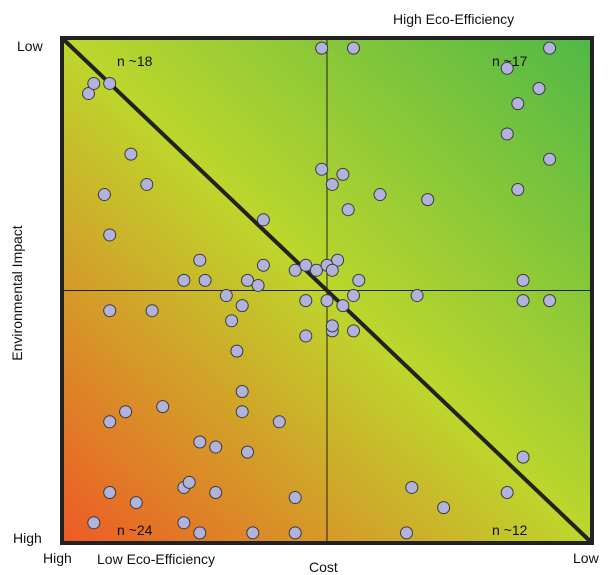 This screenshot has width=610, height=575. I want to click on count-top-left: n ~18, so click(135, 61).